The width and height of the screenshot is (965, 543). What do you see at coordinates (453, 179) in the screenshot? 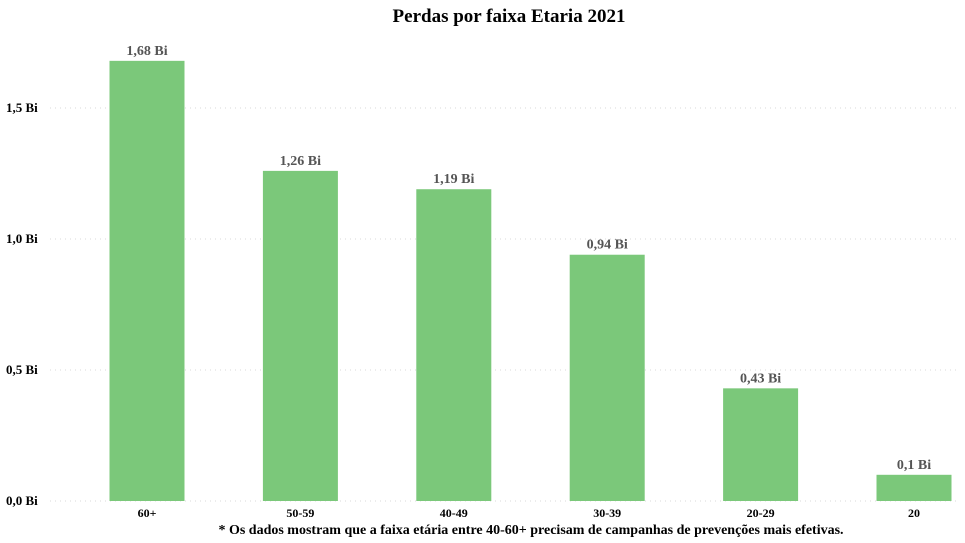
I see `data-label: 1,19 Bi` at bounding box center [453, 179].